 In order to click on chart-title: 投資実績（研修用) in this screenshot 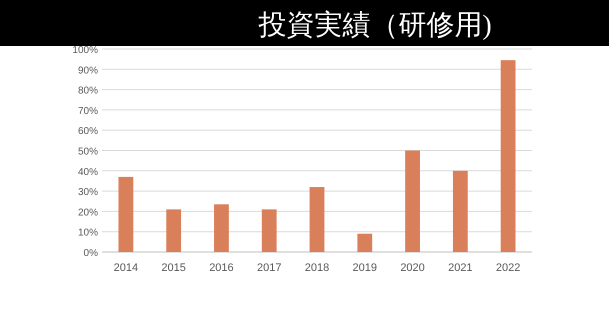, I will do `click(374, 25)`.